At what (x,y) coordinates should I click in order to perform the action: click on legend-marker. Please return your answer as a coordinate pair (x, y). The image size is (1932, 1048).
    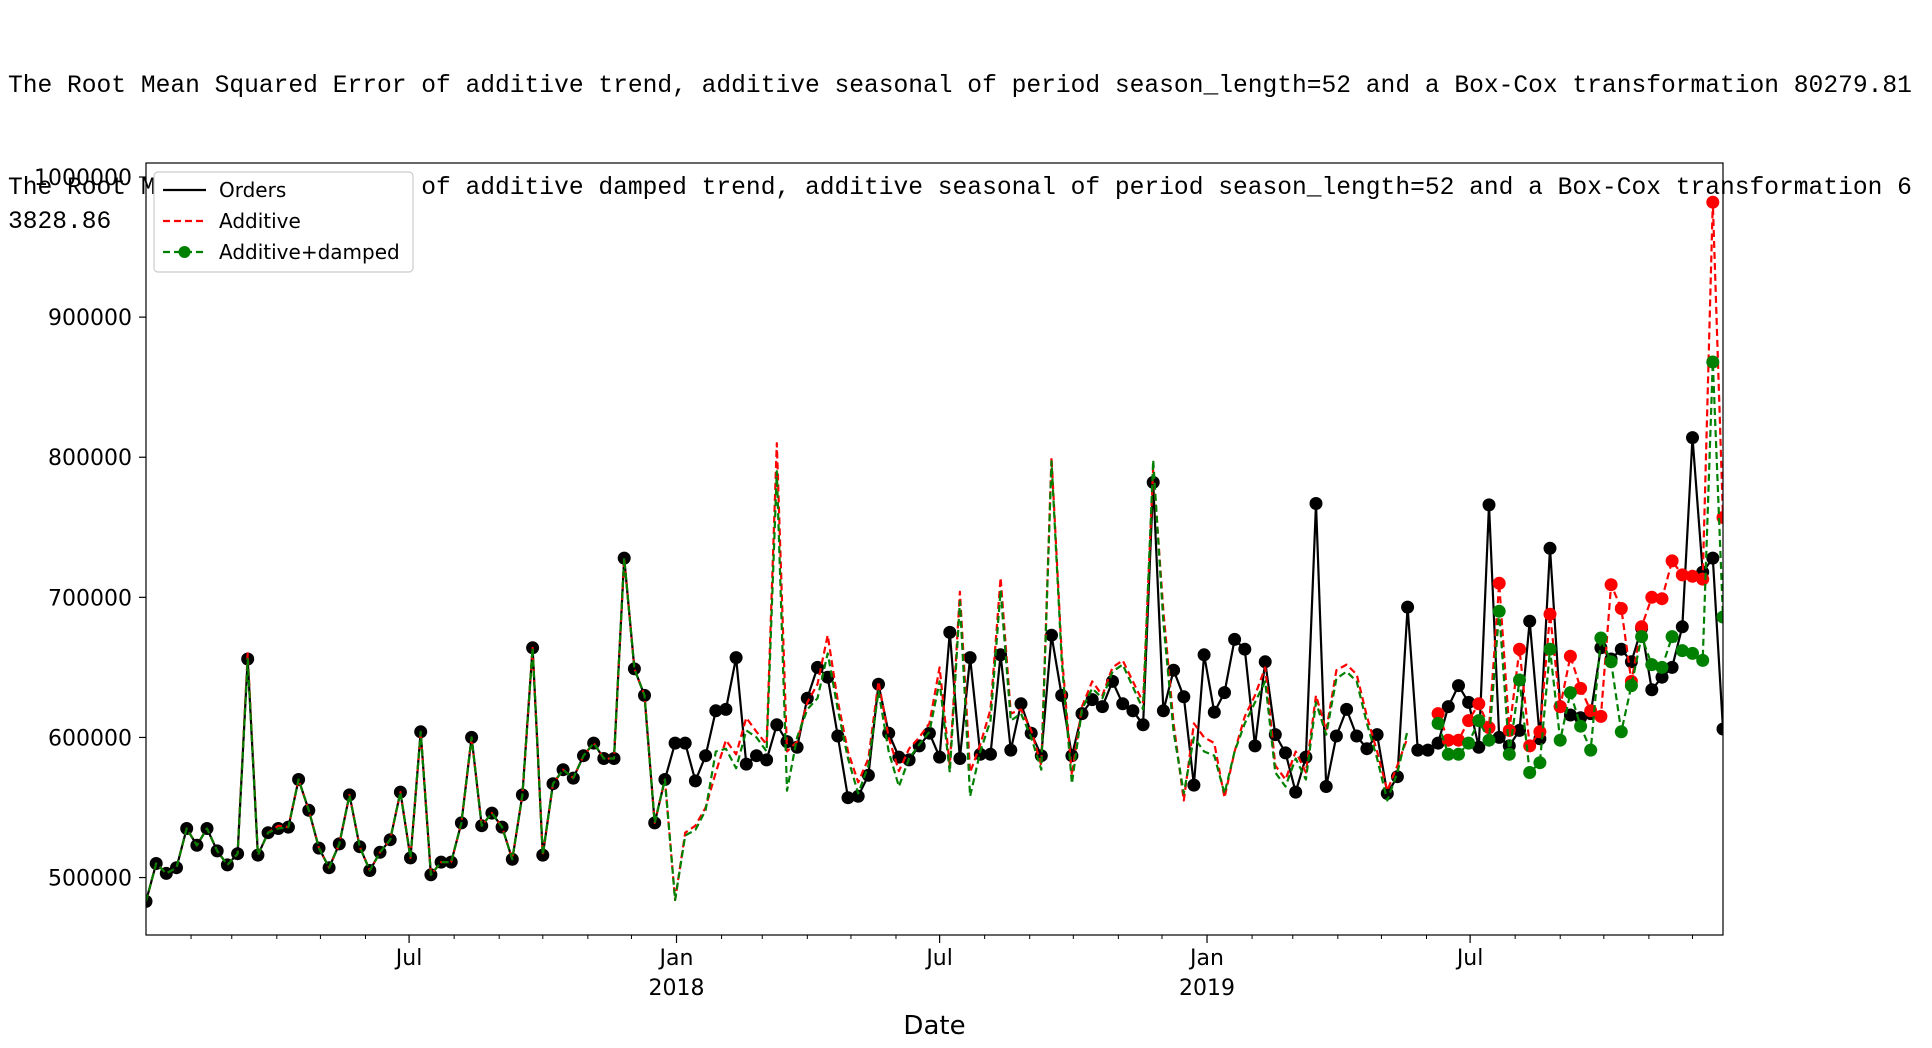
    Looking at the image, I should click on (184, 252).